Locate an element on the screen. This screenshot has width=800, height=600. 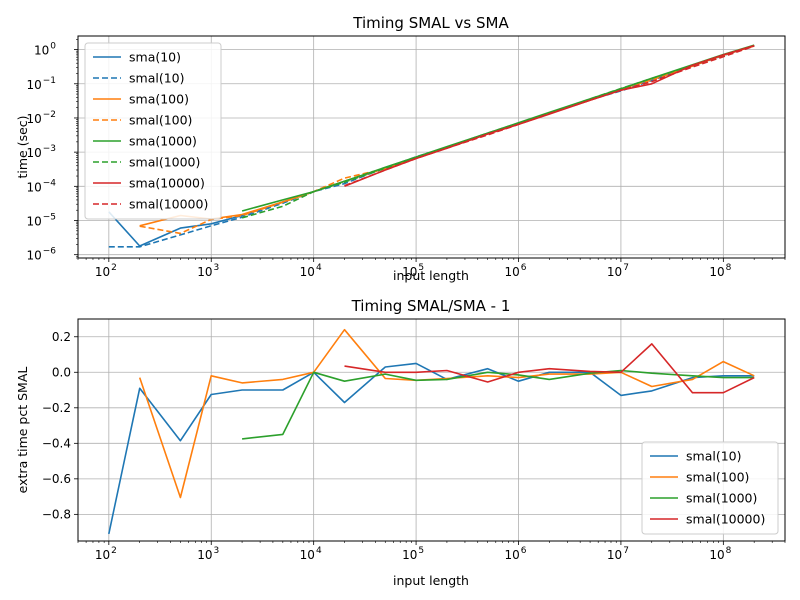
y-tick-label: 10⁻⁶ is located at coordinates (41, 255).